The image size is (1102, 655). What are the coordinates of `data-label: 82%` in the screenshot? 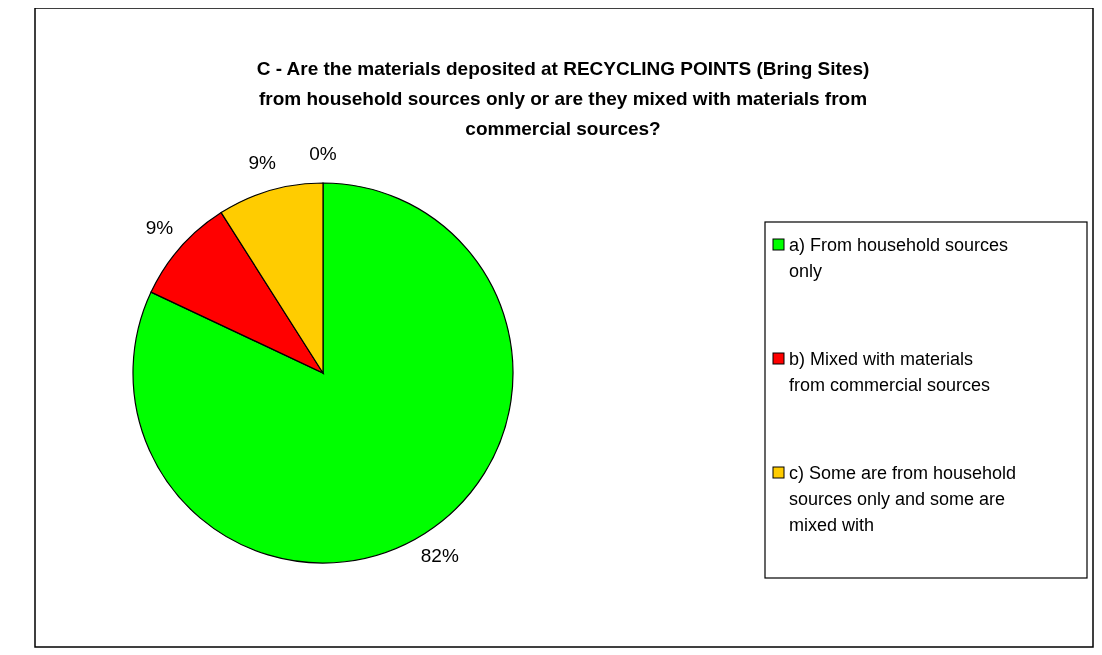 It's located at (439, 556).